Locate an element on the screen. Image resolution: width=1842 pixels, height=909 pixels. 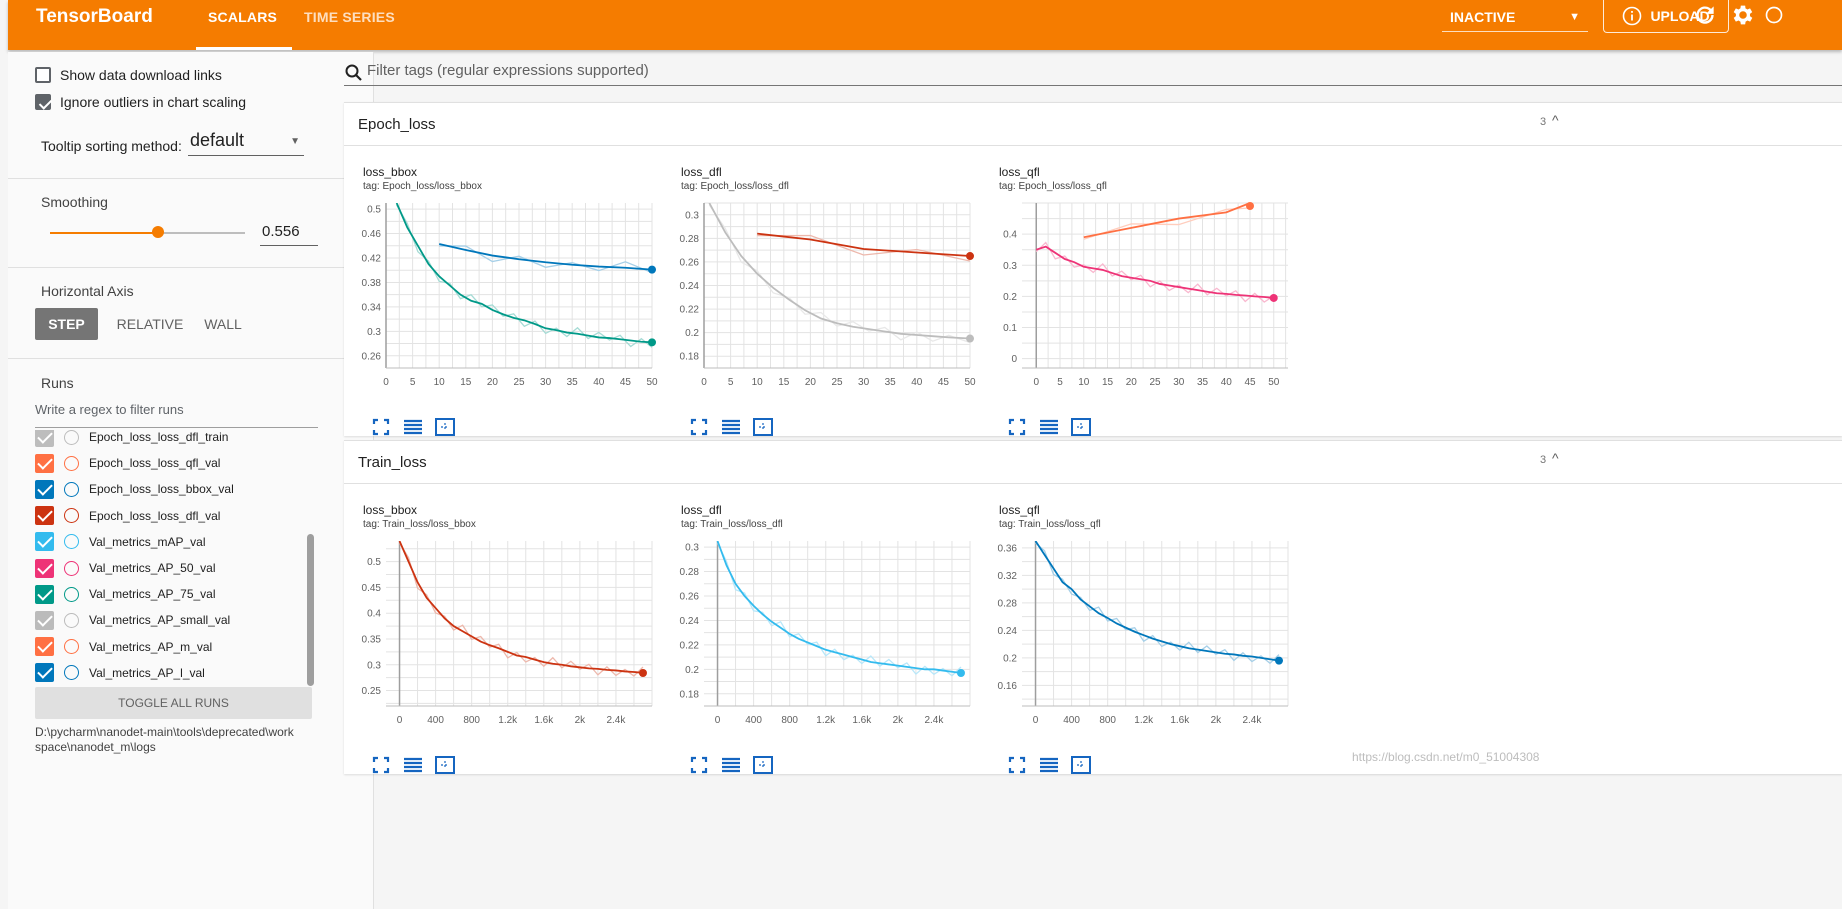
help-icon is located at coordinates (1774, 15).